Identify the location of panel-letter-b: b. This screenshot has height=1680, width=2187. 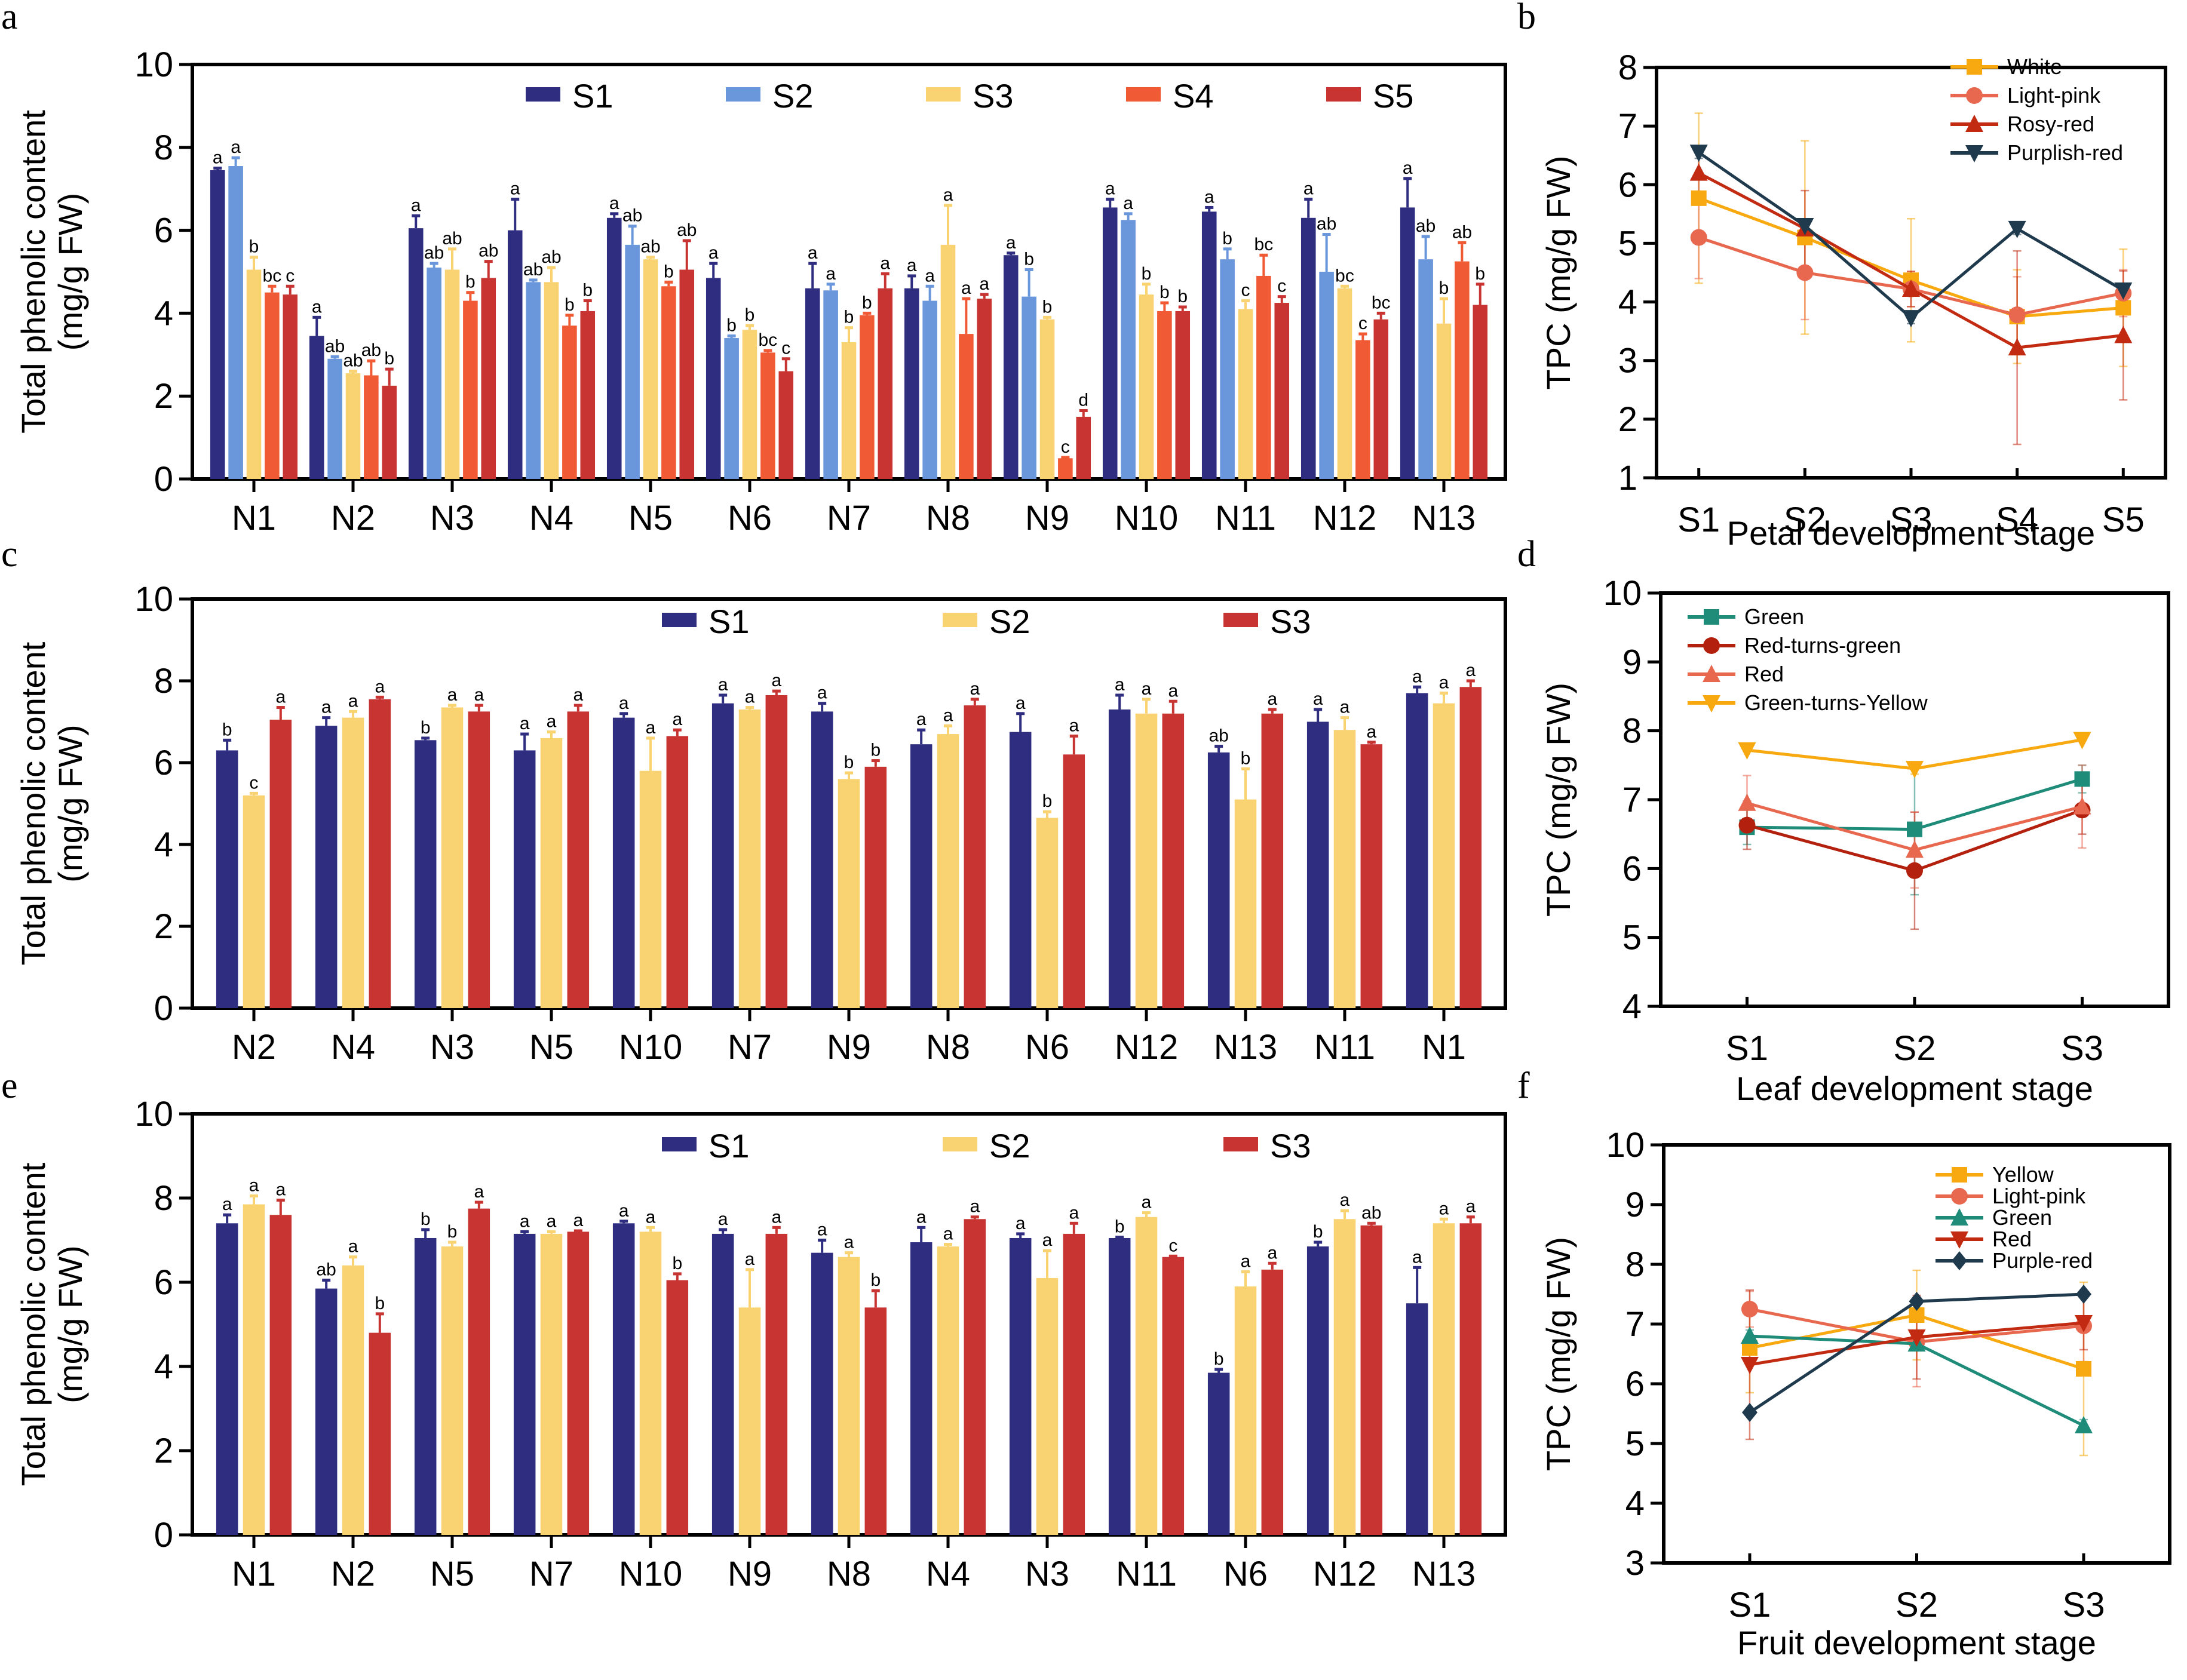
(1526, 18).